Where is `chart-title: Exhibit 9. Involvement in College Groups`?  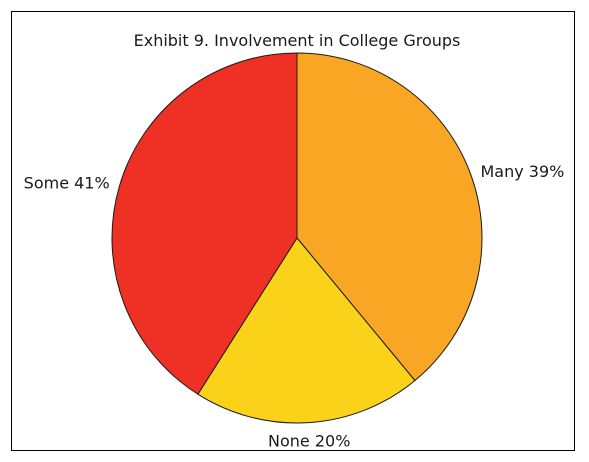
chart-title: Exhibit 9. Involvement in College Groups is located at coordinates (297, 40).